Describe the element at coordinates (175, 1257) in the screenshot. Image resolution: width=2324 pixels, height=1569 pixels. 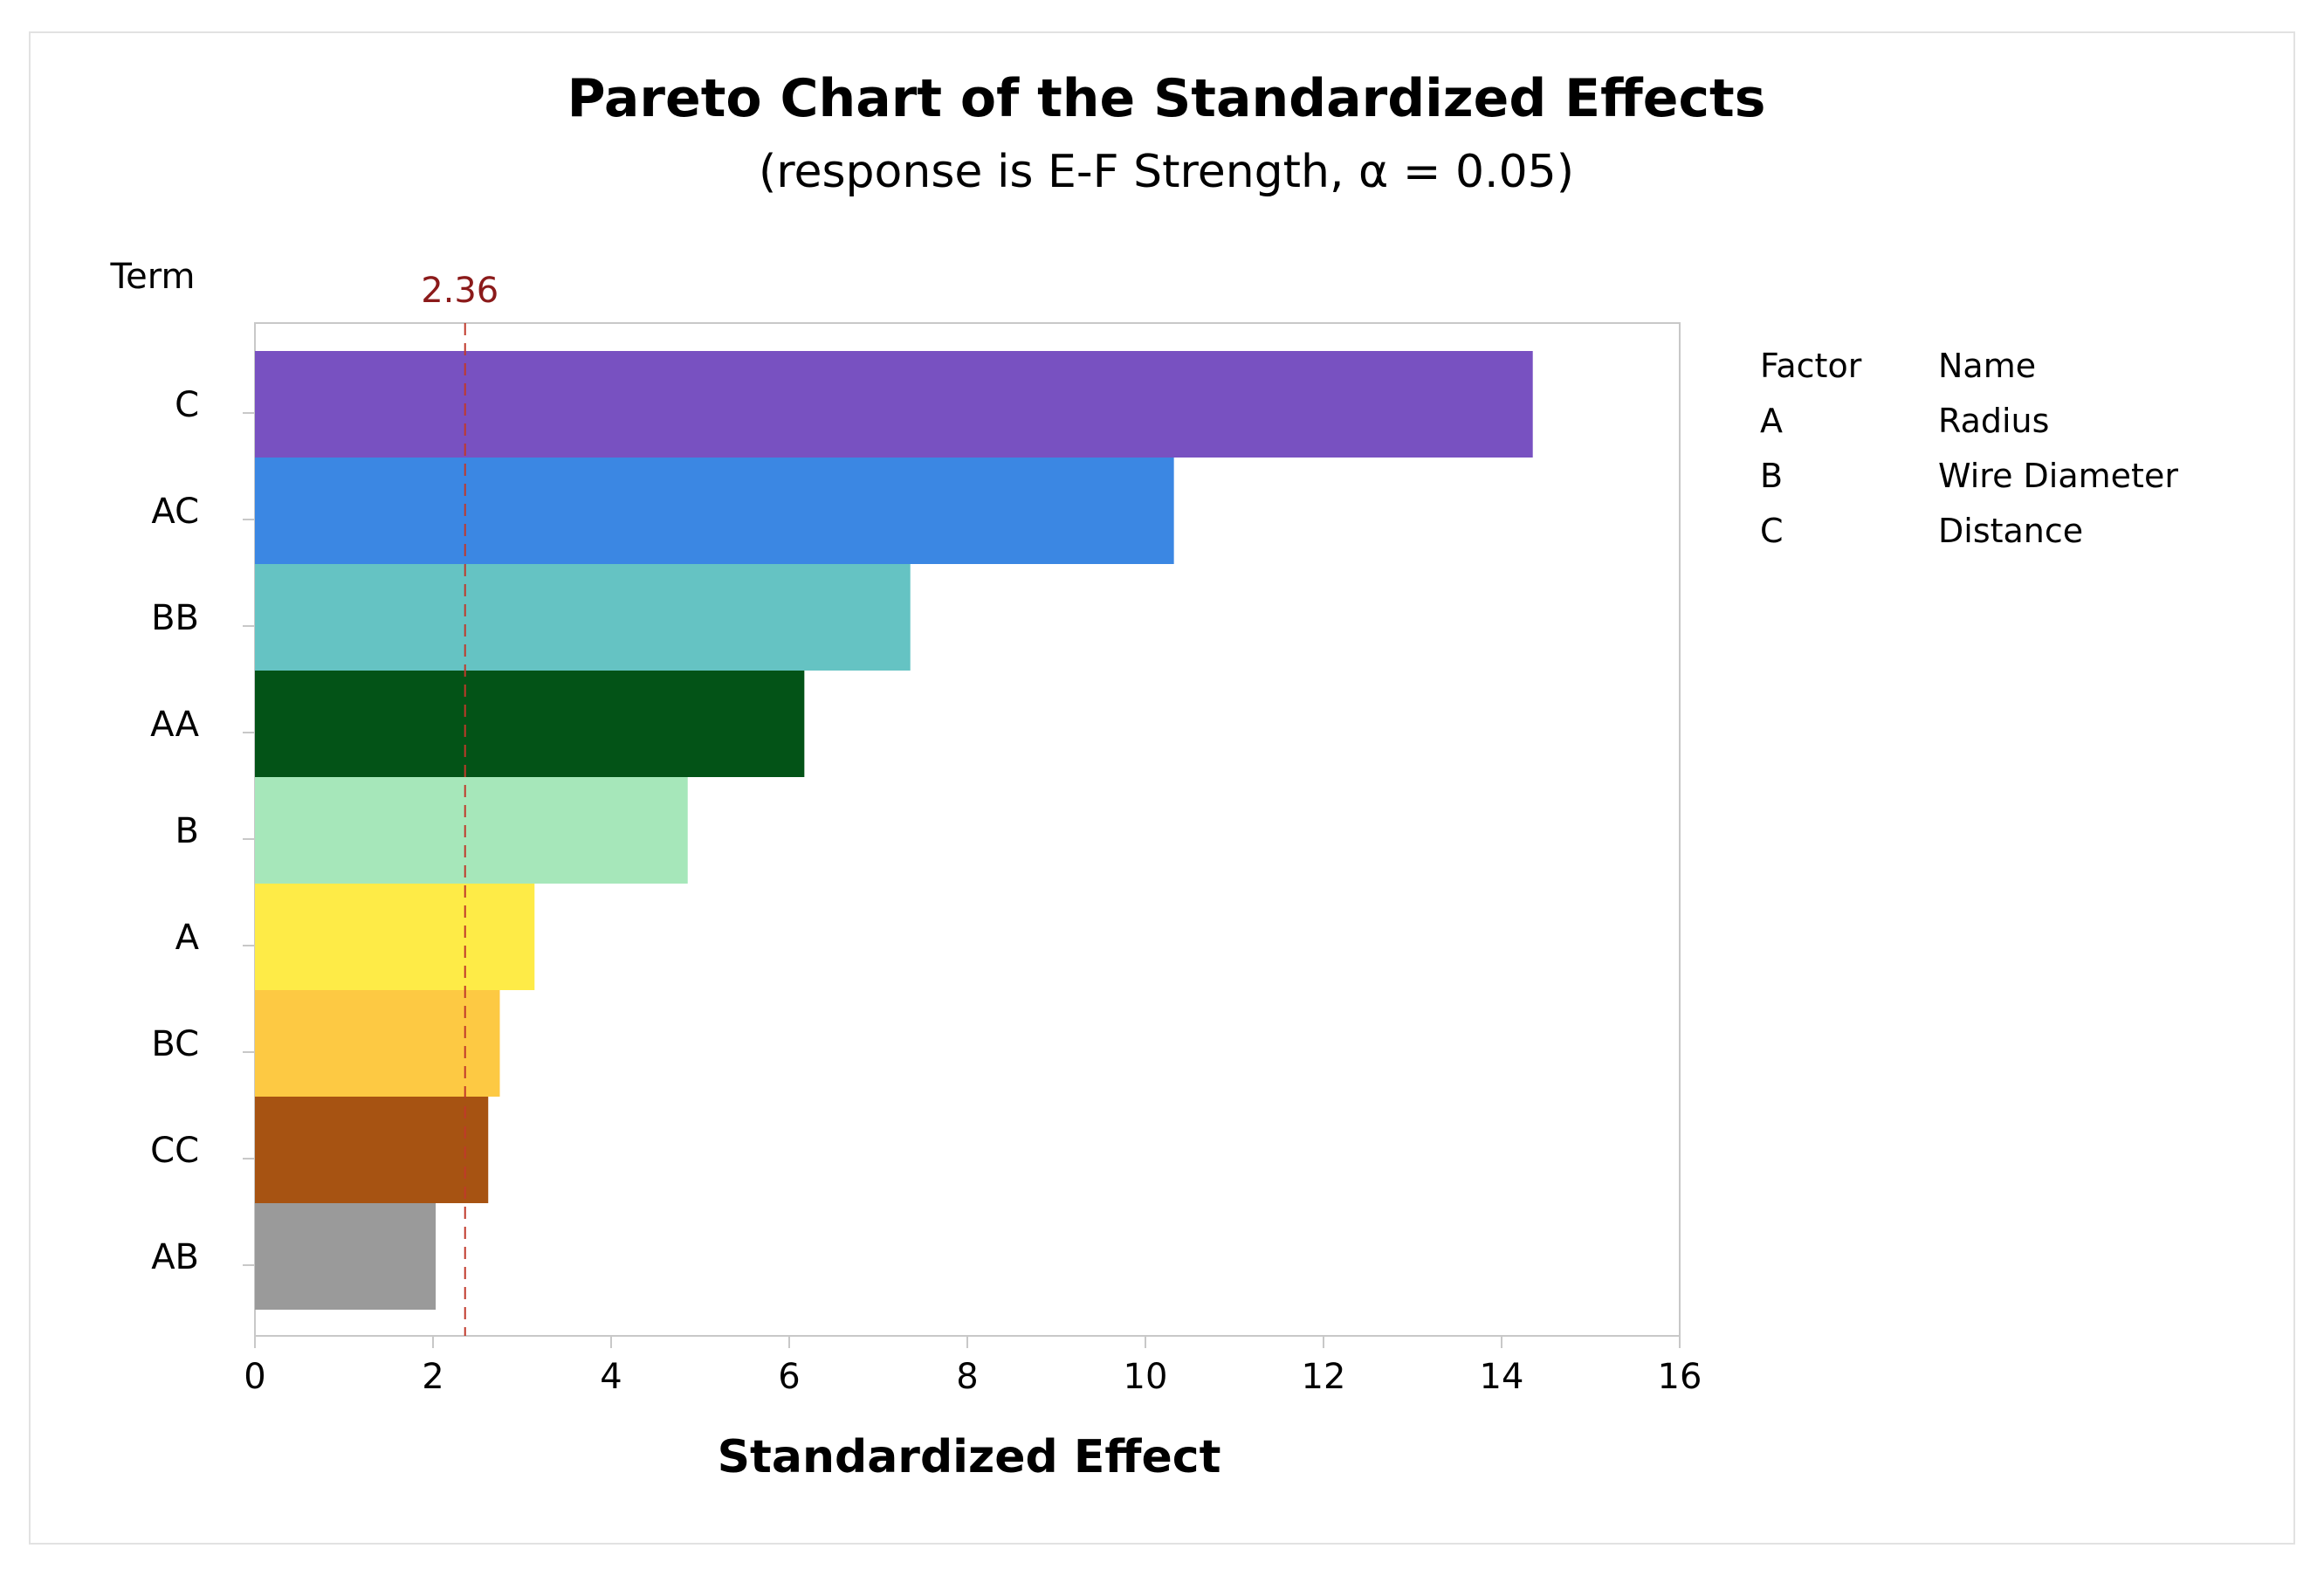
I see `term-label-ab: AB` at that location.